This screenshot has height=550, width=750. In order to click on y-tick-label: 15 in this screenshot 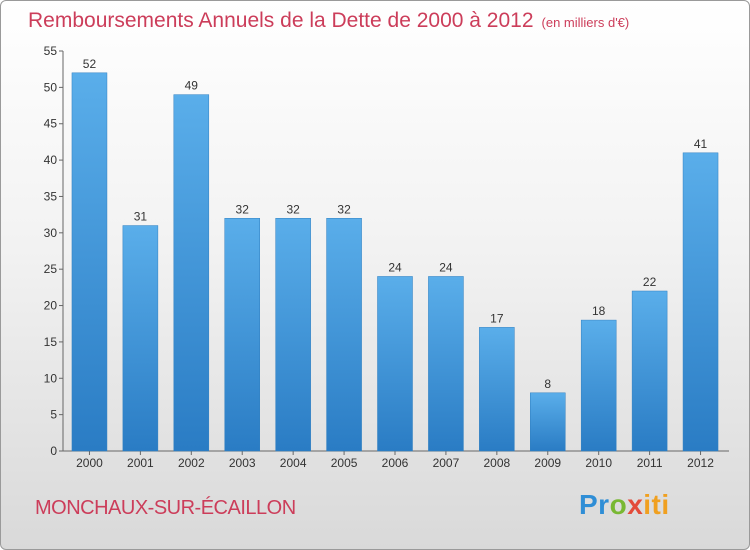, I will do `click(51, 342)`.